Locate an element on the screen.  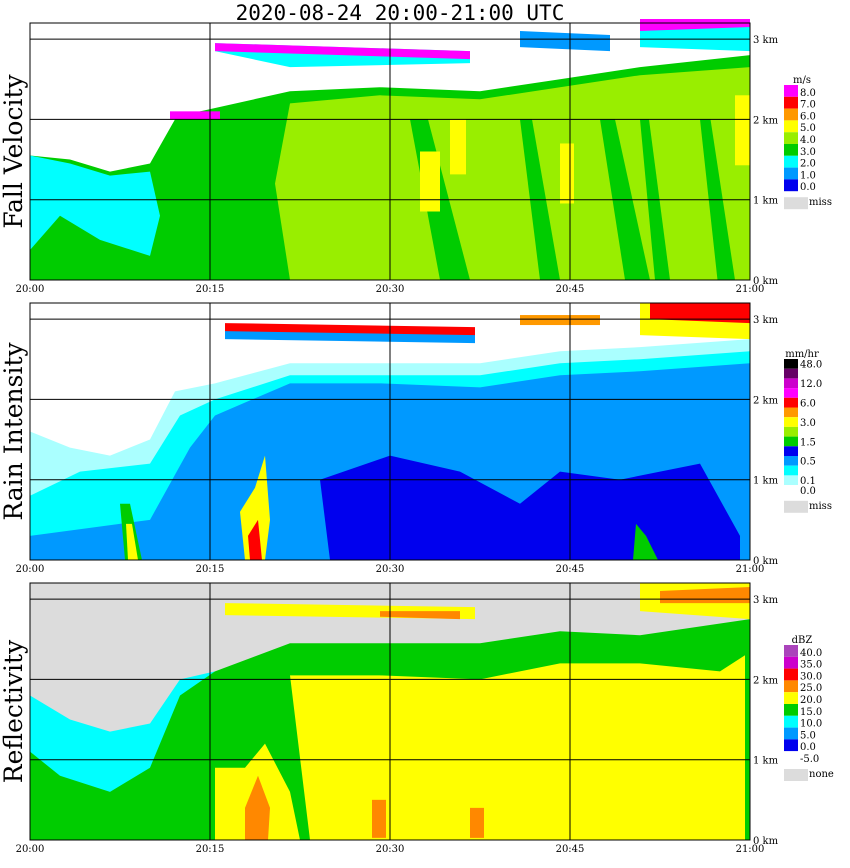
plume-yellow is located at coordinates (255, 507).